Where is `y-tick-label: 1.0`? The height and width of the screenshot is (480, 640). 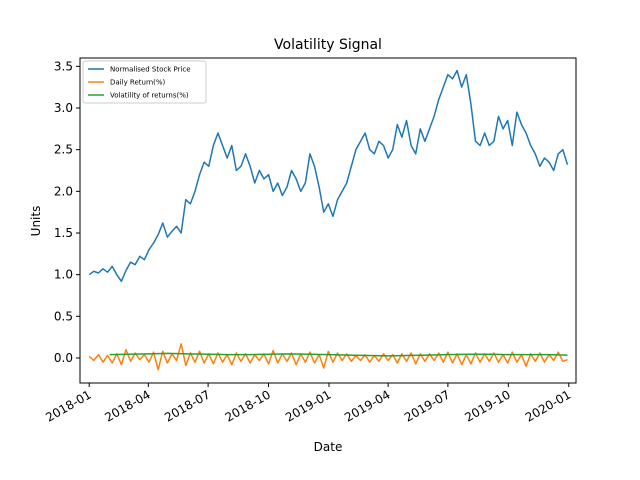 y-tick-label: 1.0 is located at coordinates (63, 275).